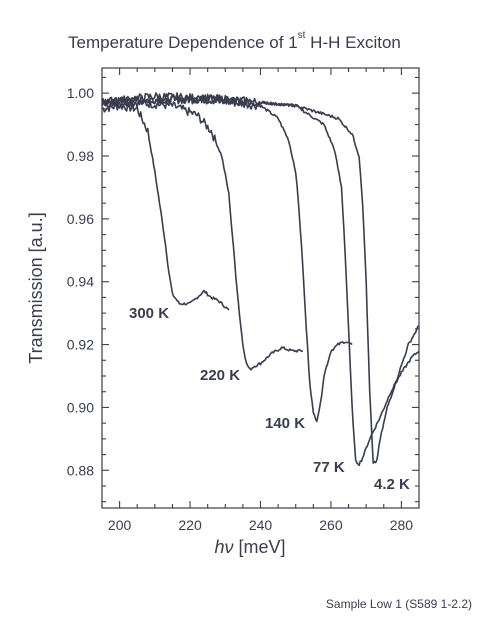 The height and width of the screenshot is (637, 500). What do you see at coordinates (260, 547) in the screenshot?
I see `x-axis-label-unit: [meV]` at bounding box center [260, 547].